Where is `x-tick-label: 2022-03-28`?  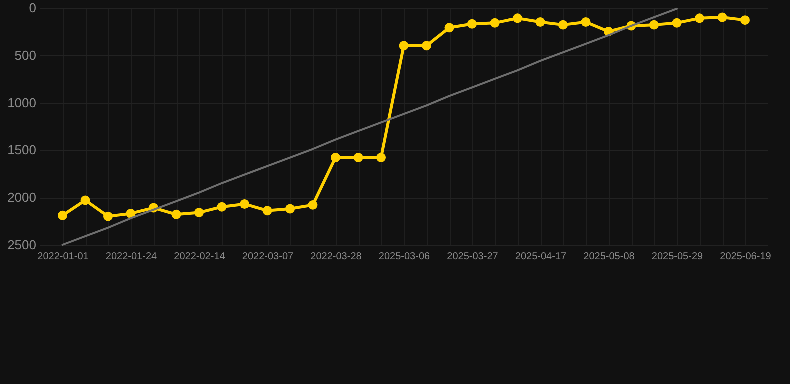 x-tick-label: 2022-03-28 is located at coordinates (336, 257).